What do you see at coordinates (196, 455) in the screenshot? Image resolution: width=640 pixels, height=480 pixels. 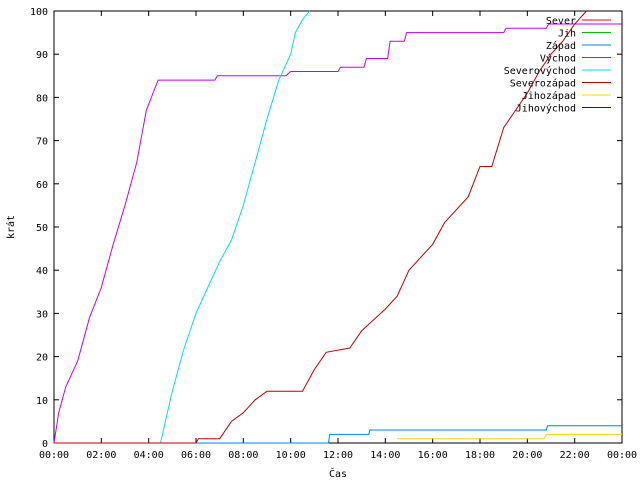 I see `x-tick-label: 06:00` at bounding box center [196, 455].